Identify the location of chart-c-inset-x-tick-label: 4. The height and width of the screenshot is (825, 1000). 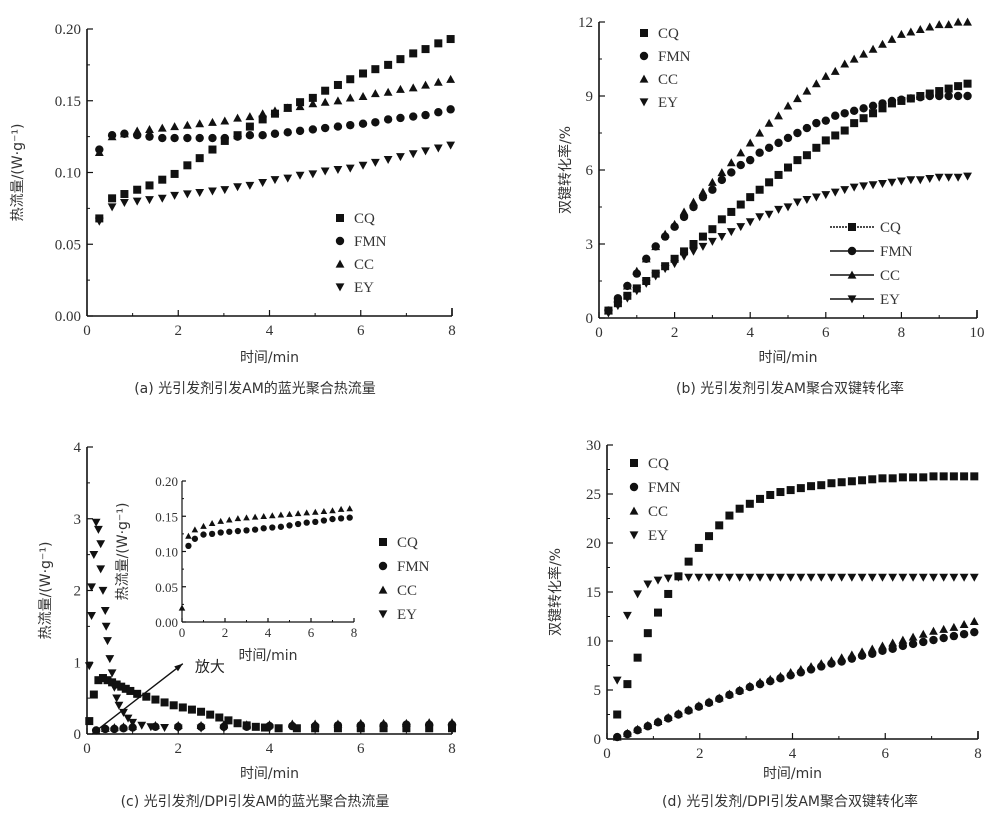
(268, 632).